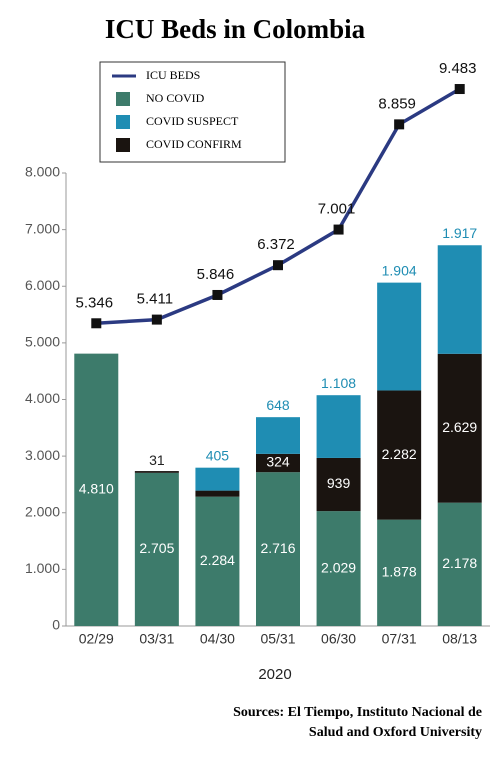 This screenshot has height=766, width=500. I want to click on line-value-label: 8.859, so click(397, 103).